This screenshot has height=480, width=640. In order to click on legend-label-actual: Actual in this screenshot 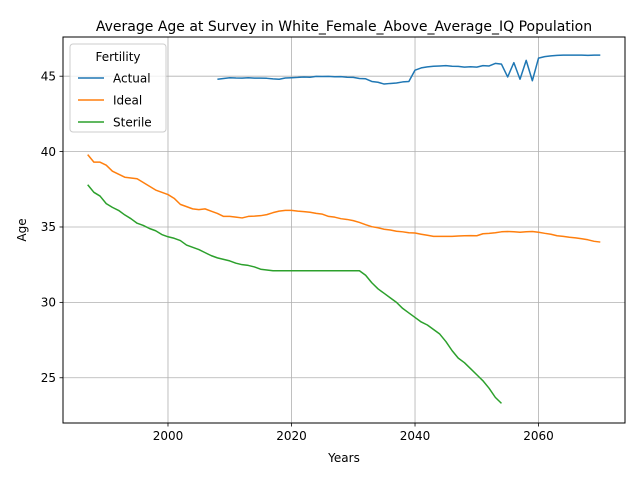, I will do `click(132, 78)`.